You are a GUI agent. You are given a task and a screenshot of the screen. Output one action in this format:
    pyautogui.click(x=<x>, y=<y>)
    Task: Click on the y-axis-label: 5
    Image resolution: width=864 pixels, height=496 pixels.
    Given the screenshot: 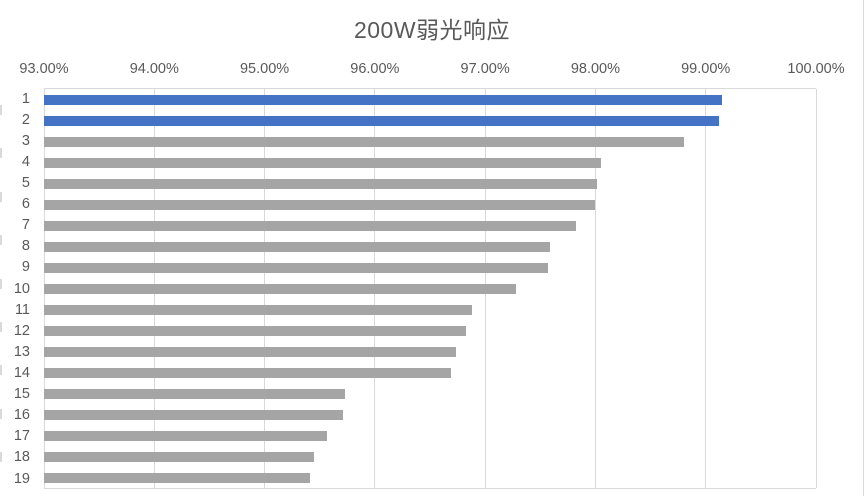 What is the action you would take?
    pyautogui.click(x=25, y=182)
    